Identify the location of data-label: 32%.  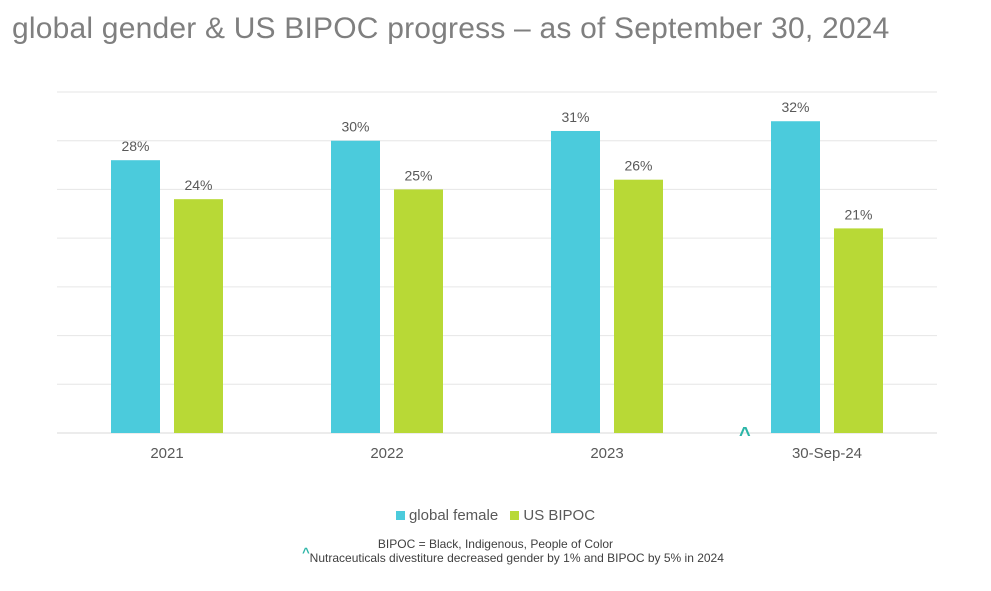
(795, 107).